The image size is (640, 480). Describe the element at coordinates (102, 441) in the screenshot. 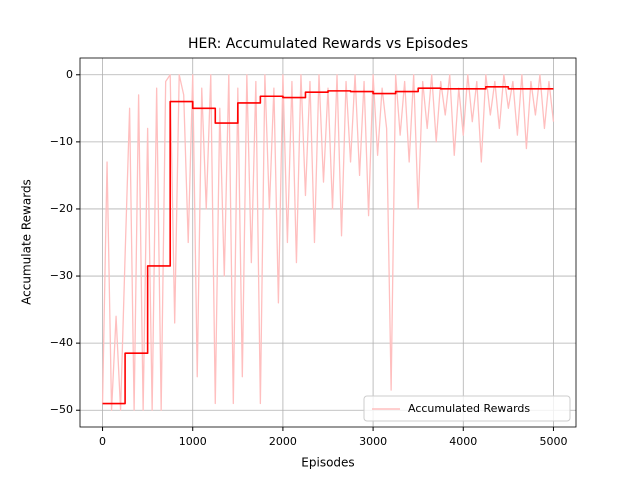

I see `x-tick-label: 0` at that location.